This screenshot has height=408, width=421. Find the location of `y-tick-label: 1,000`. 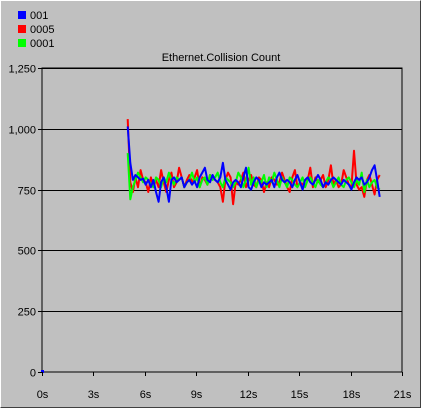

y-tick-label: 1,000 is located at coordinates (22, 131).